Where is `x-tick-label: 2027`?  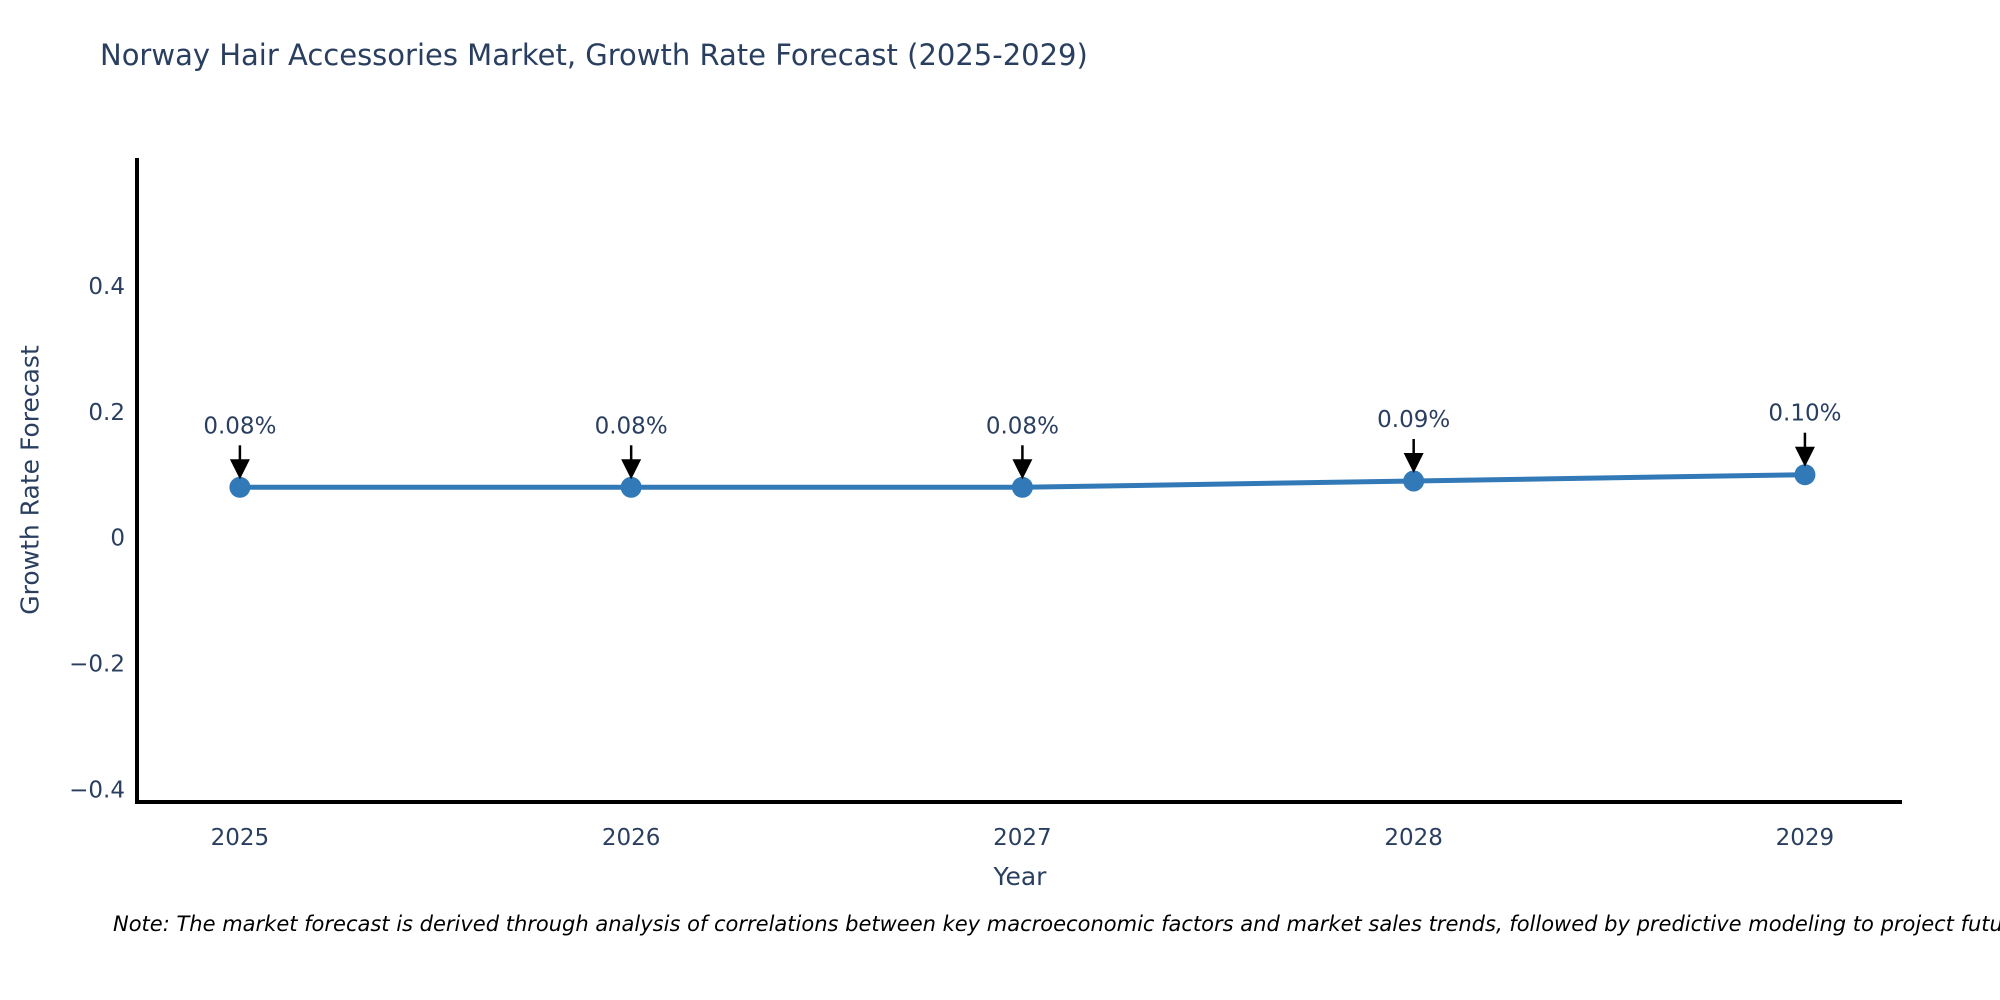 x-tick-label: 2027 is located at coordinates (1022, 838).